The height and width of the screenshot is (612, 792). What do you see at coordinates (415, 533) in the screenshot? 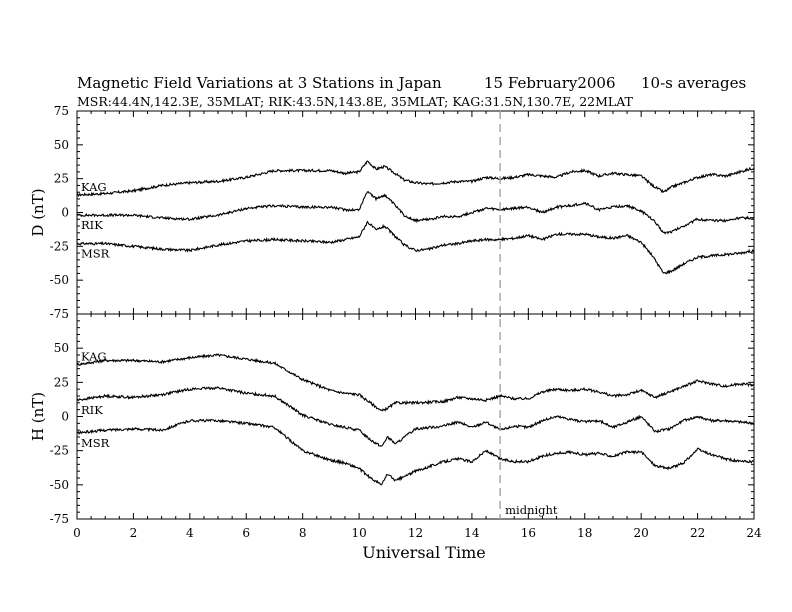
I see `x-tick-label: 12` at bounding box center [415, 533].